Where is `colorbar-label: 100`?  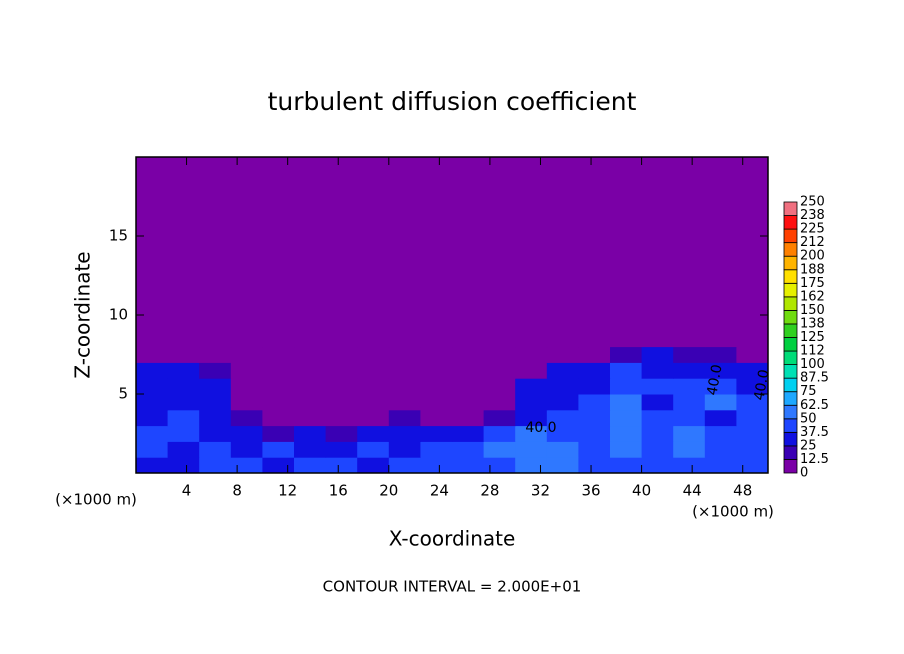 colorbar-label: 100 is located at coordinates (812, 364).